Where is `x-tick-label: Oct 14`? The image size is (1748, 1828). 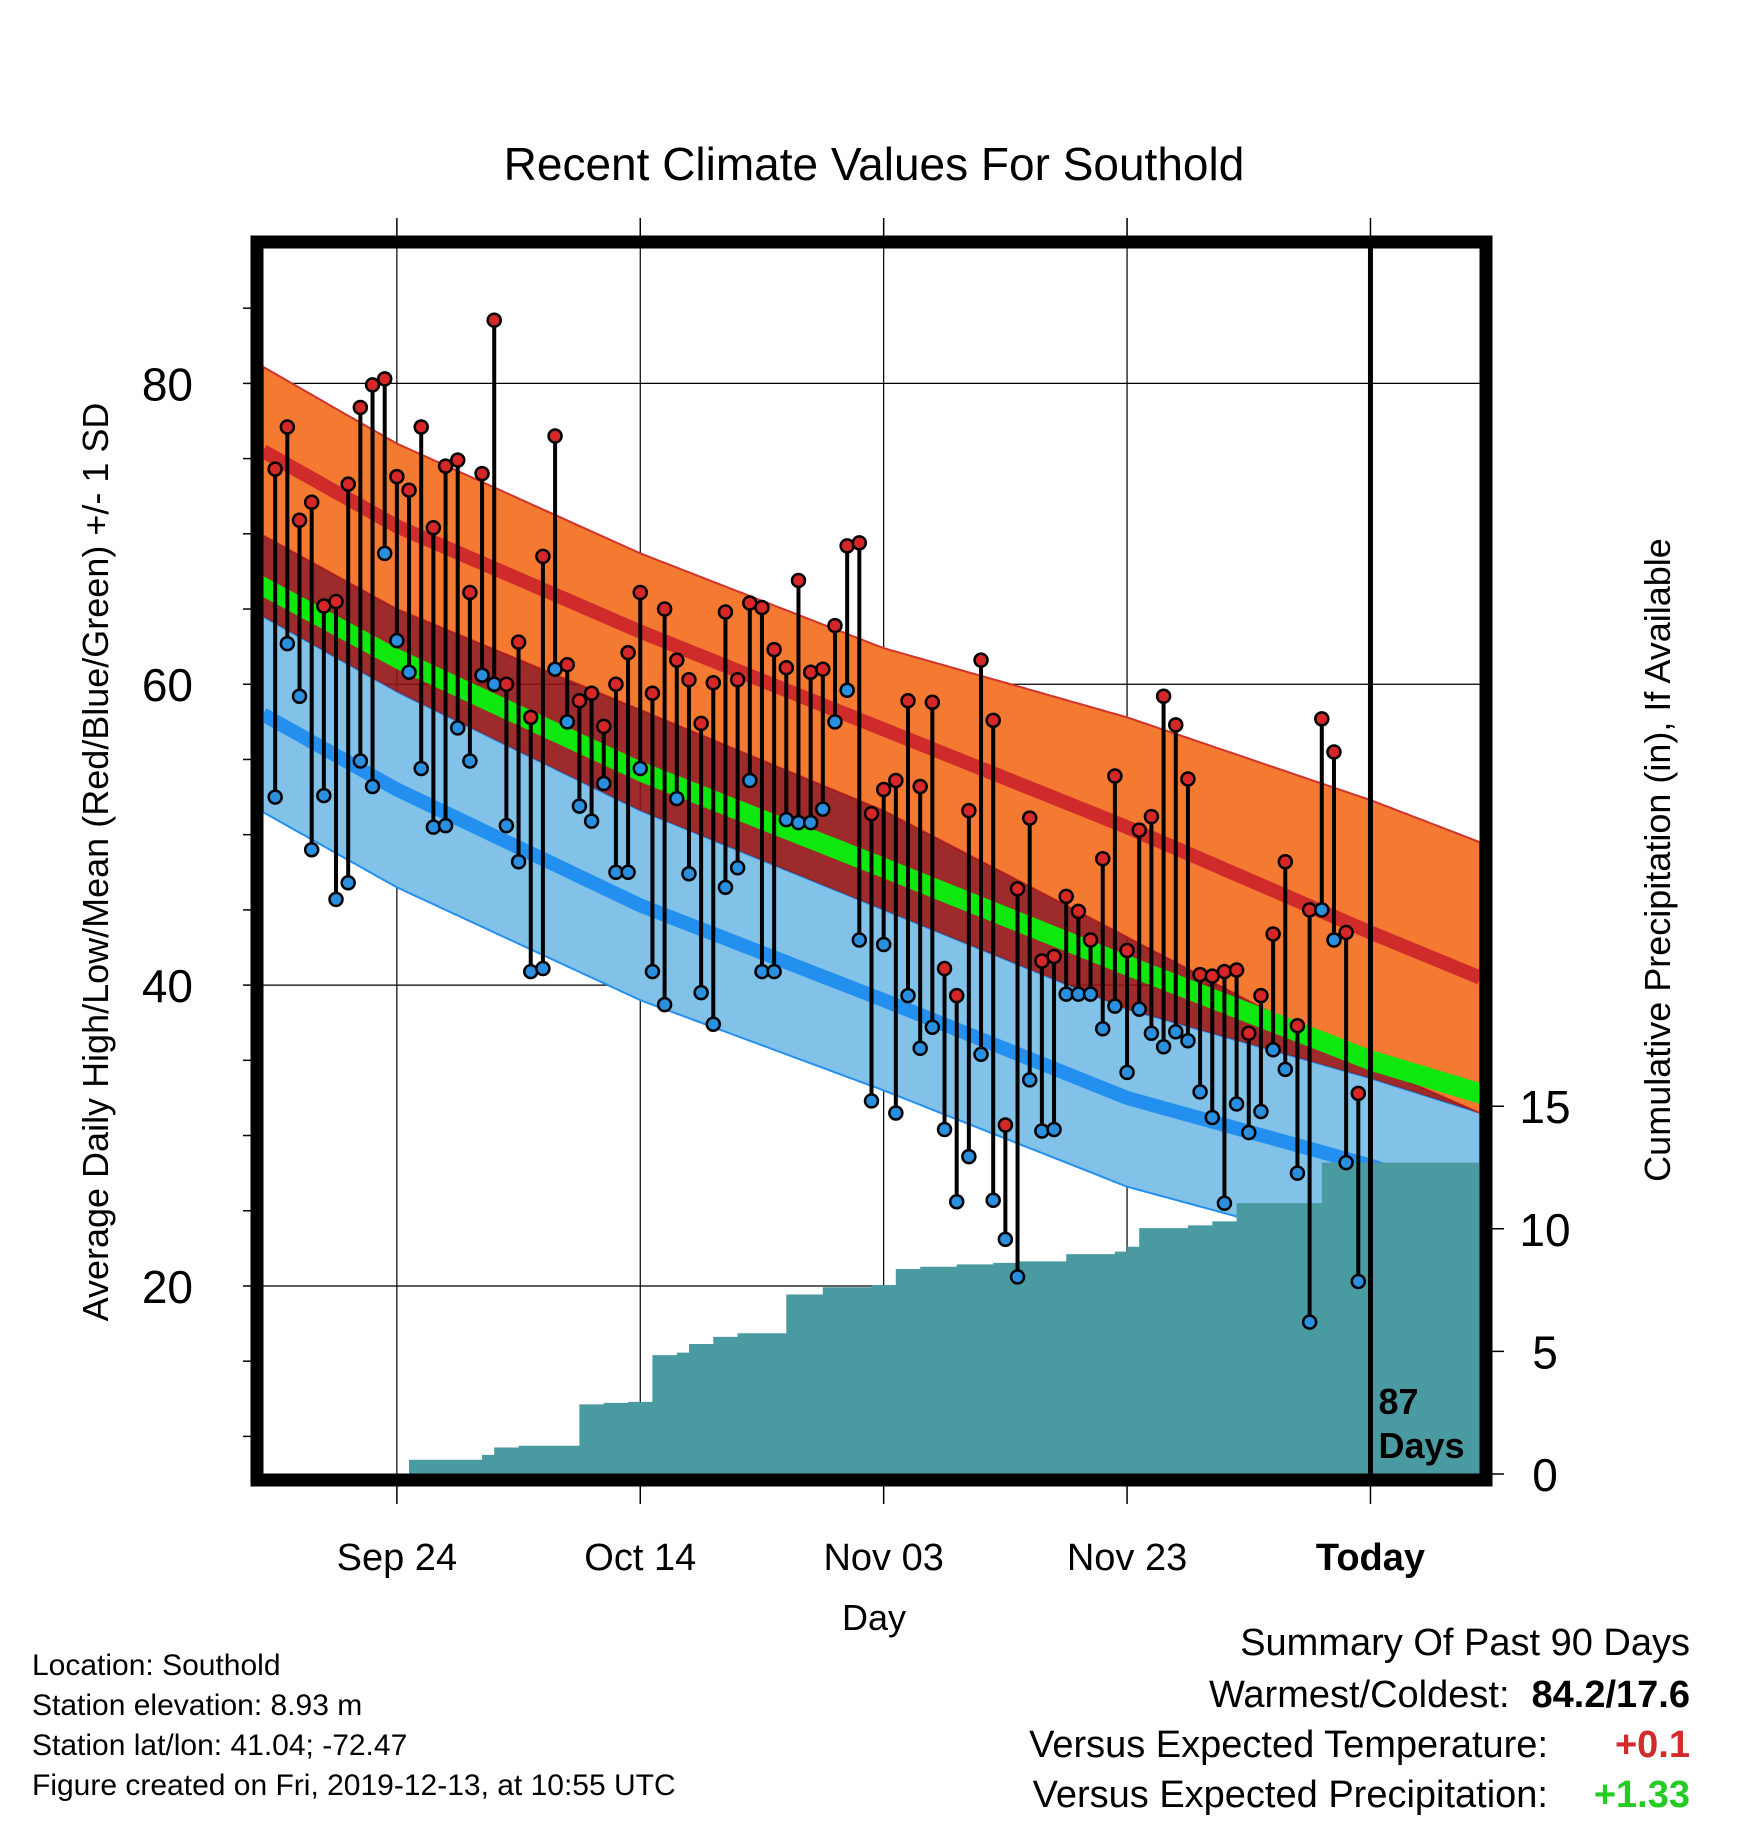 x-tick-label: Oct 14 is located at coordinates (640, 1558).